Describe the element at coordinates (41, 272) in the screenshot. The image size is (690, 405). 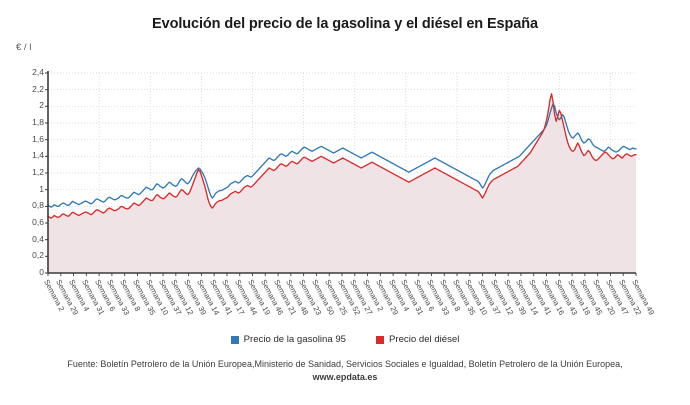
I see `y-axis-tick-label: 0` at that location.